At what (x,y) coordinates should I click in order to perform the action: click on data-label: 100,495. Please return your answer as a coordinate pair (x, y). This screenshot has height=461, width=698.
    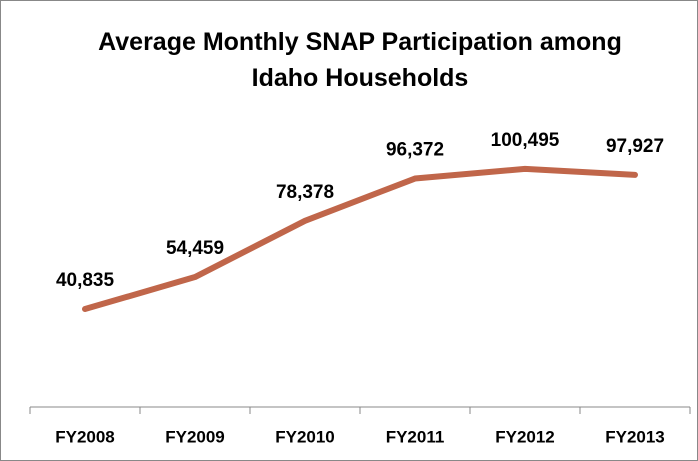
    Looking at the image, I should click on (525, 140).